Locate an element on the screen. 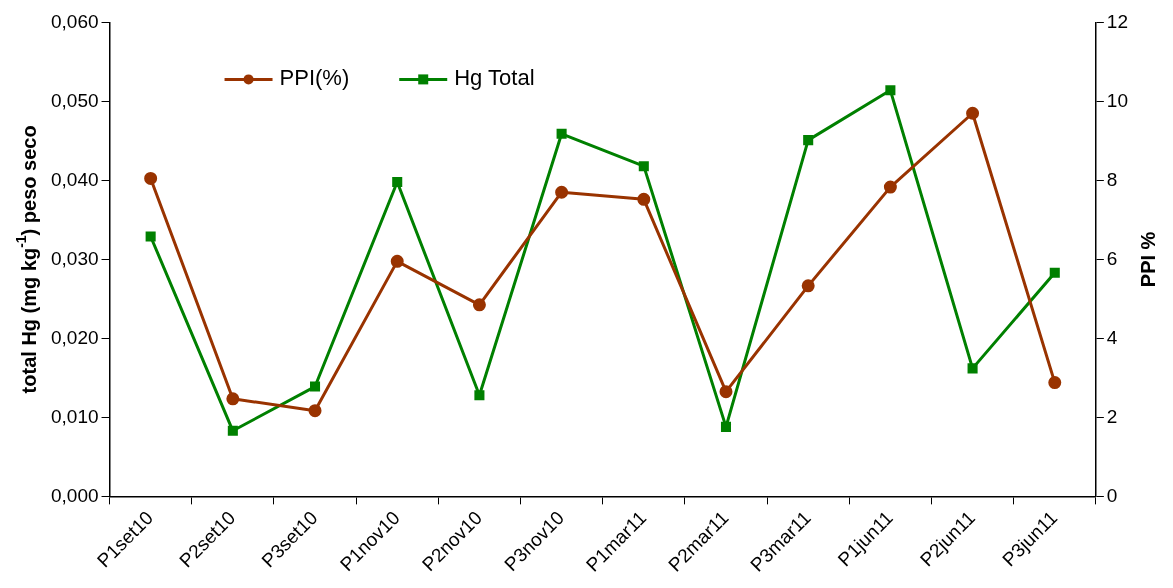  y2-tick-label: 2 is located at coordinates (1112, 416).